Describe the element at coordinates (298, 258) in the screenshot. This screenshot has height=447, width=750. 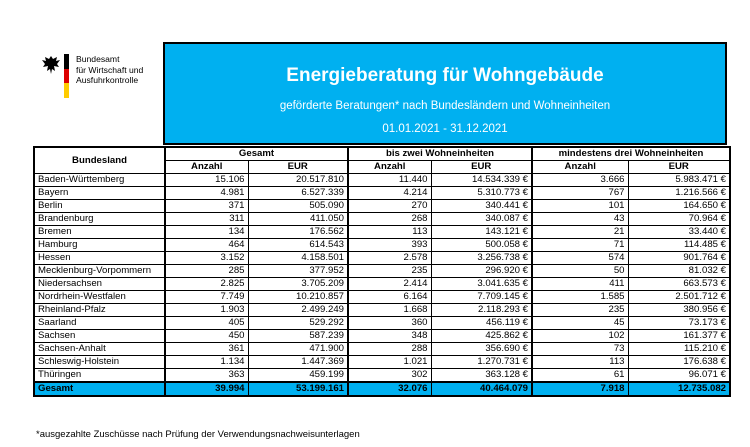
I see `gesamt-eur-cell: 4.158.501` at that location.